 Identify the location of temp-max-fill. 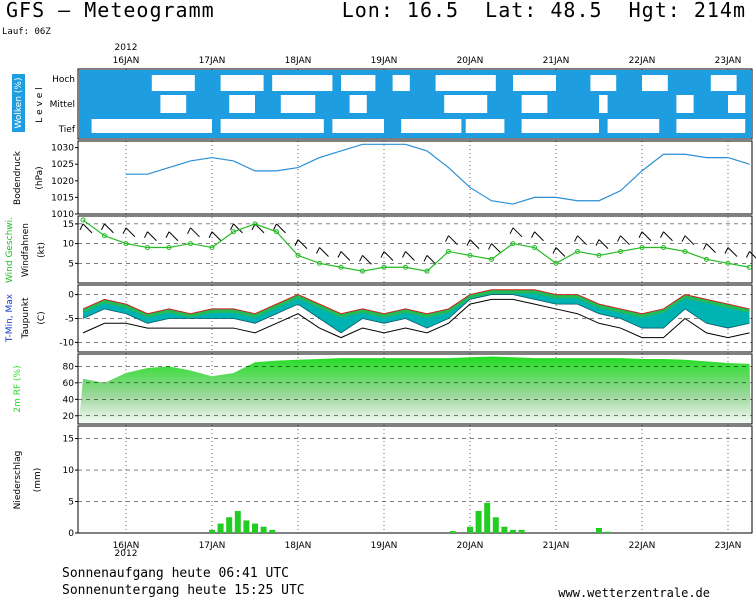
(416, 303).